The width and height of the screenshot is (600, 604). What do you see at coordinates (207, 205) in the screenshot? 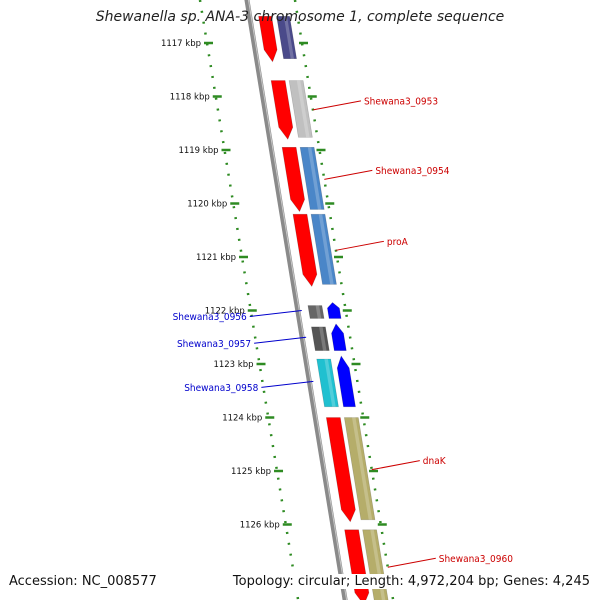
I see `tick-label: 1120 kbp` at bounding box center [207, 205].